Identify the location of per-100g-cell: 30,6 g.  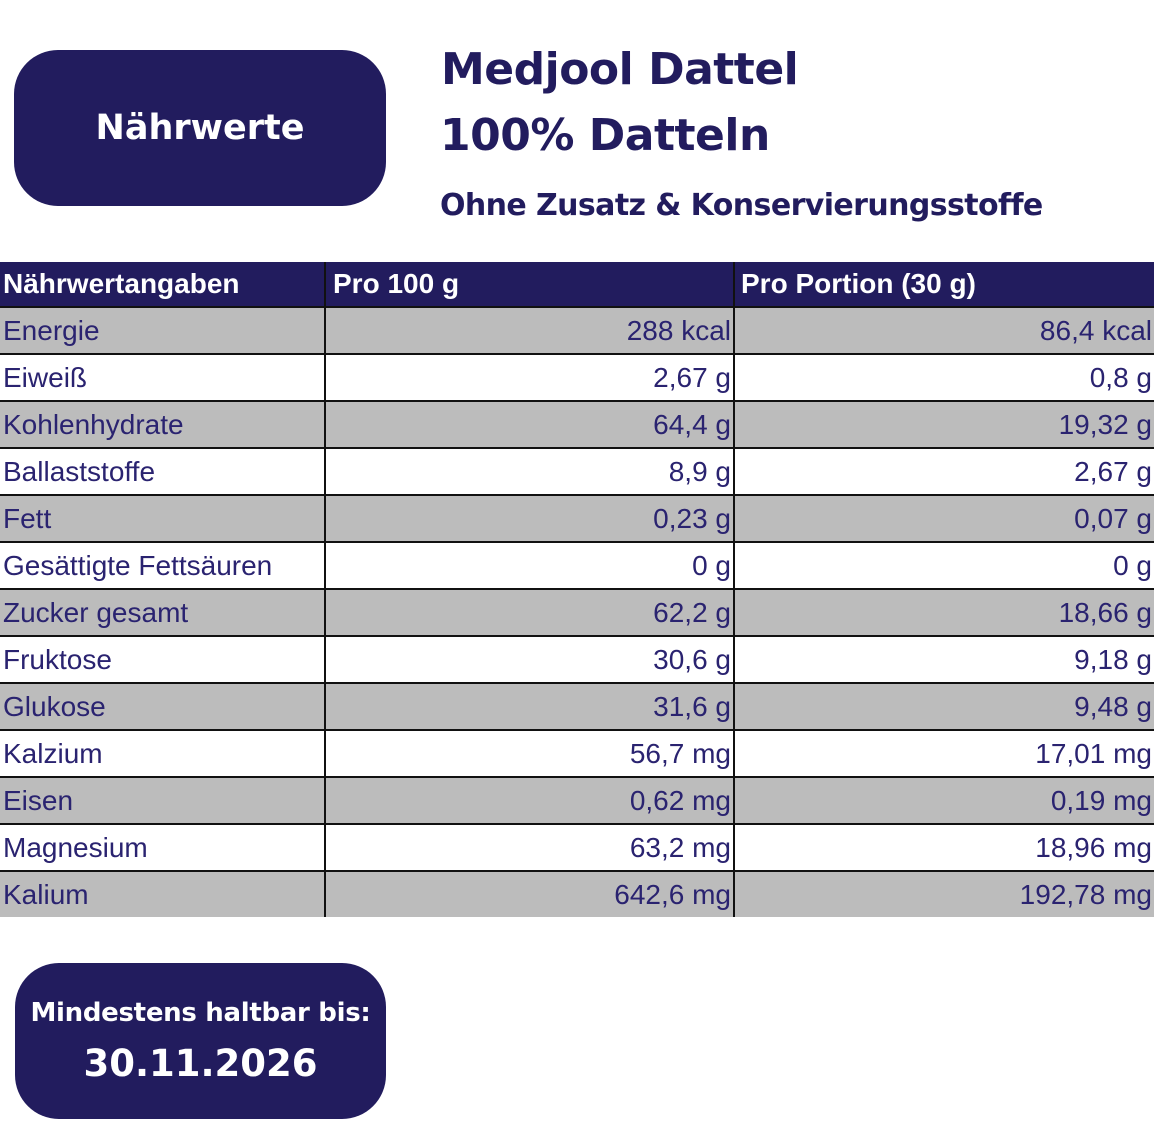
(530, 660).